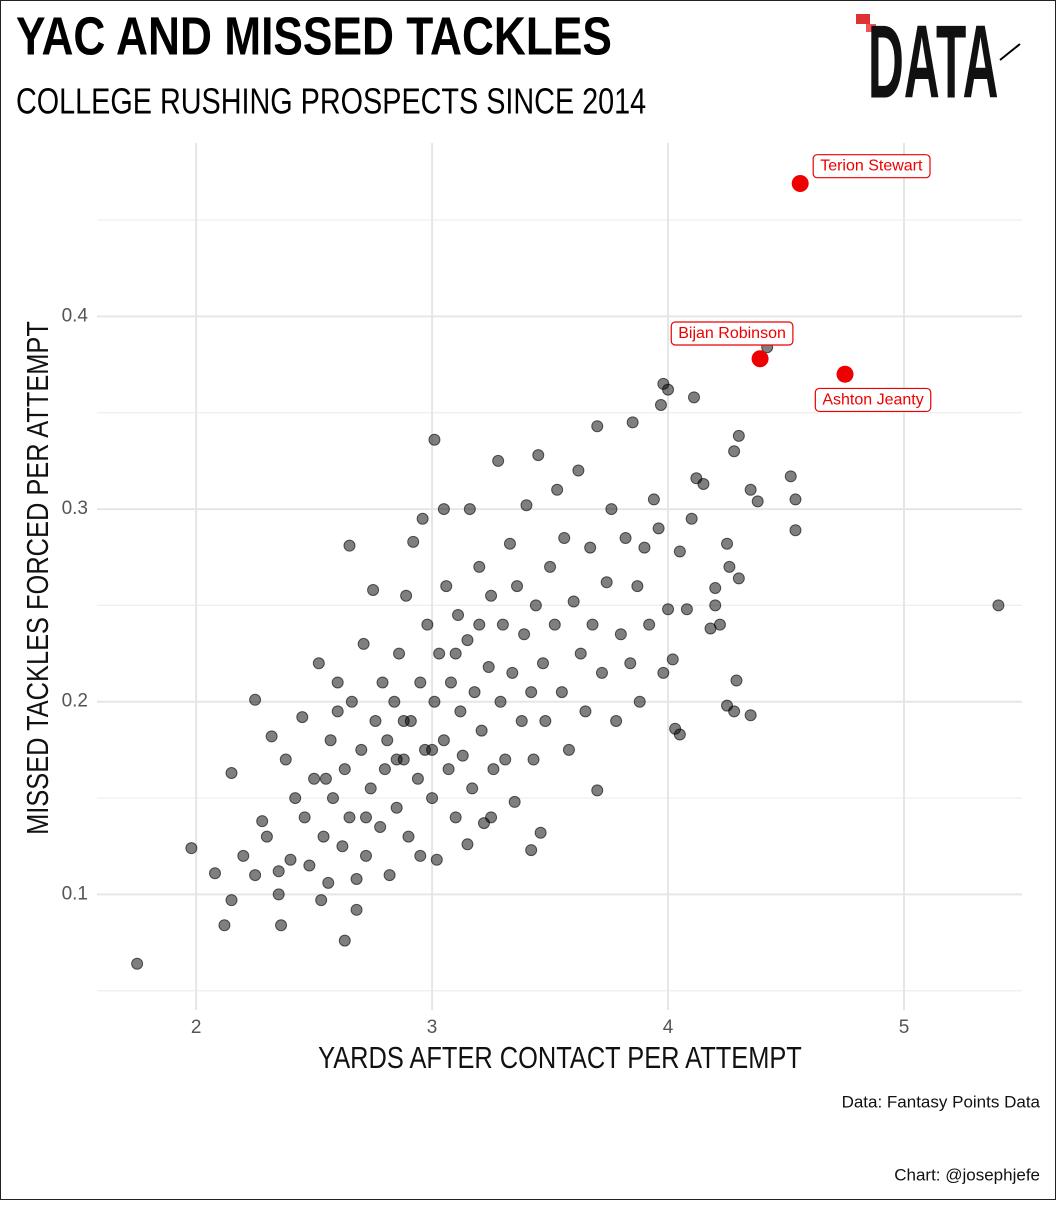 The image size is (1056, 1205). What do you see at coordinates (196, 1027) in the screenshot?
I see `x-tick-label: 2` at bounding box center [196, 1027].